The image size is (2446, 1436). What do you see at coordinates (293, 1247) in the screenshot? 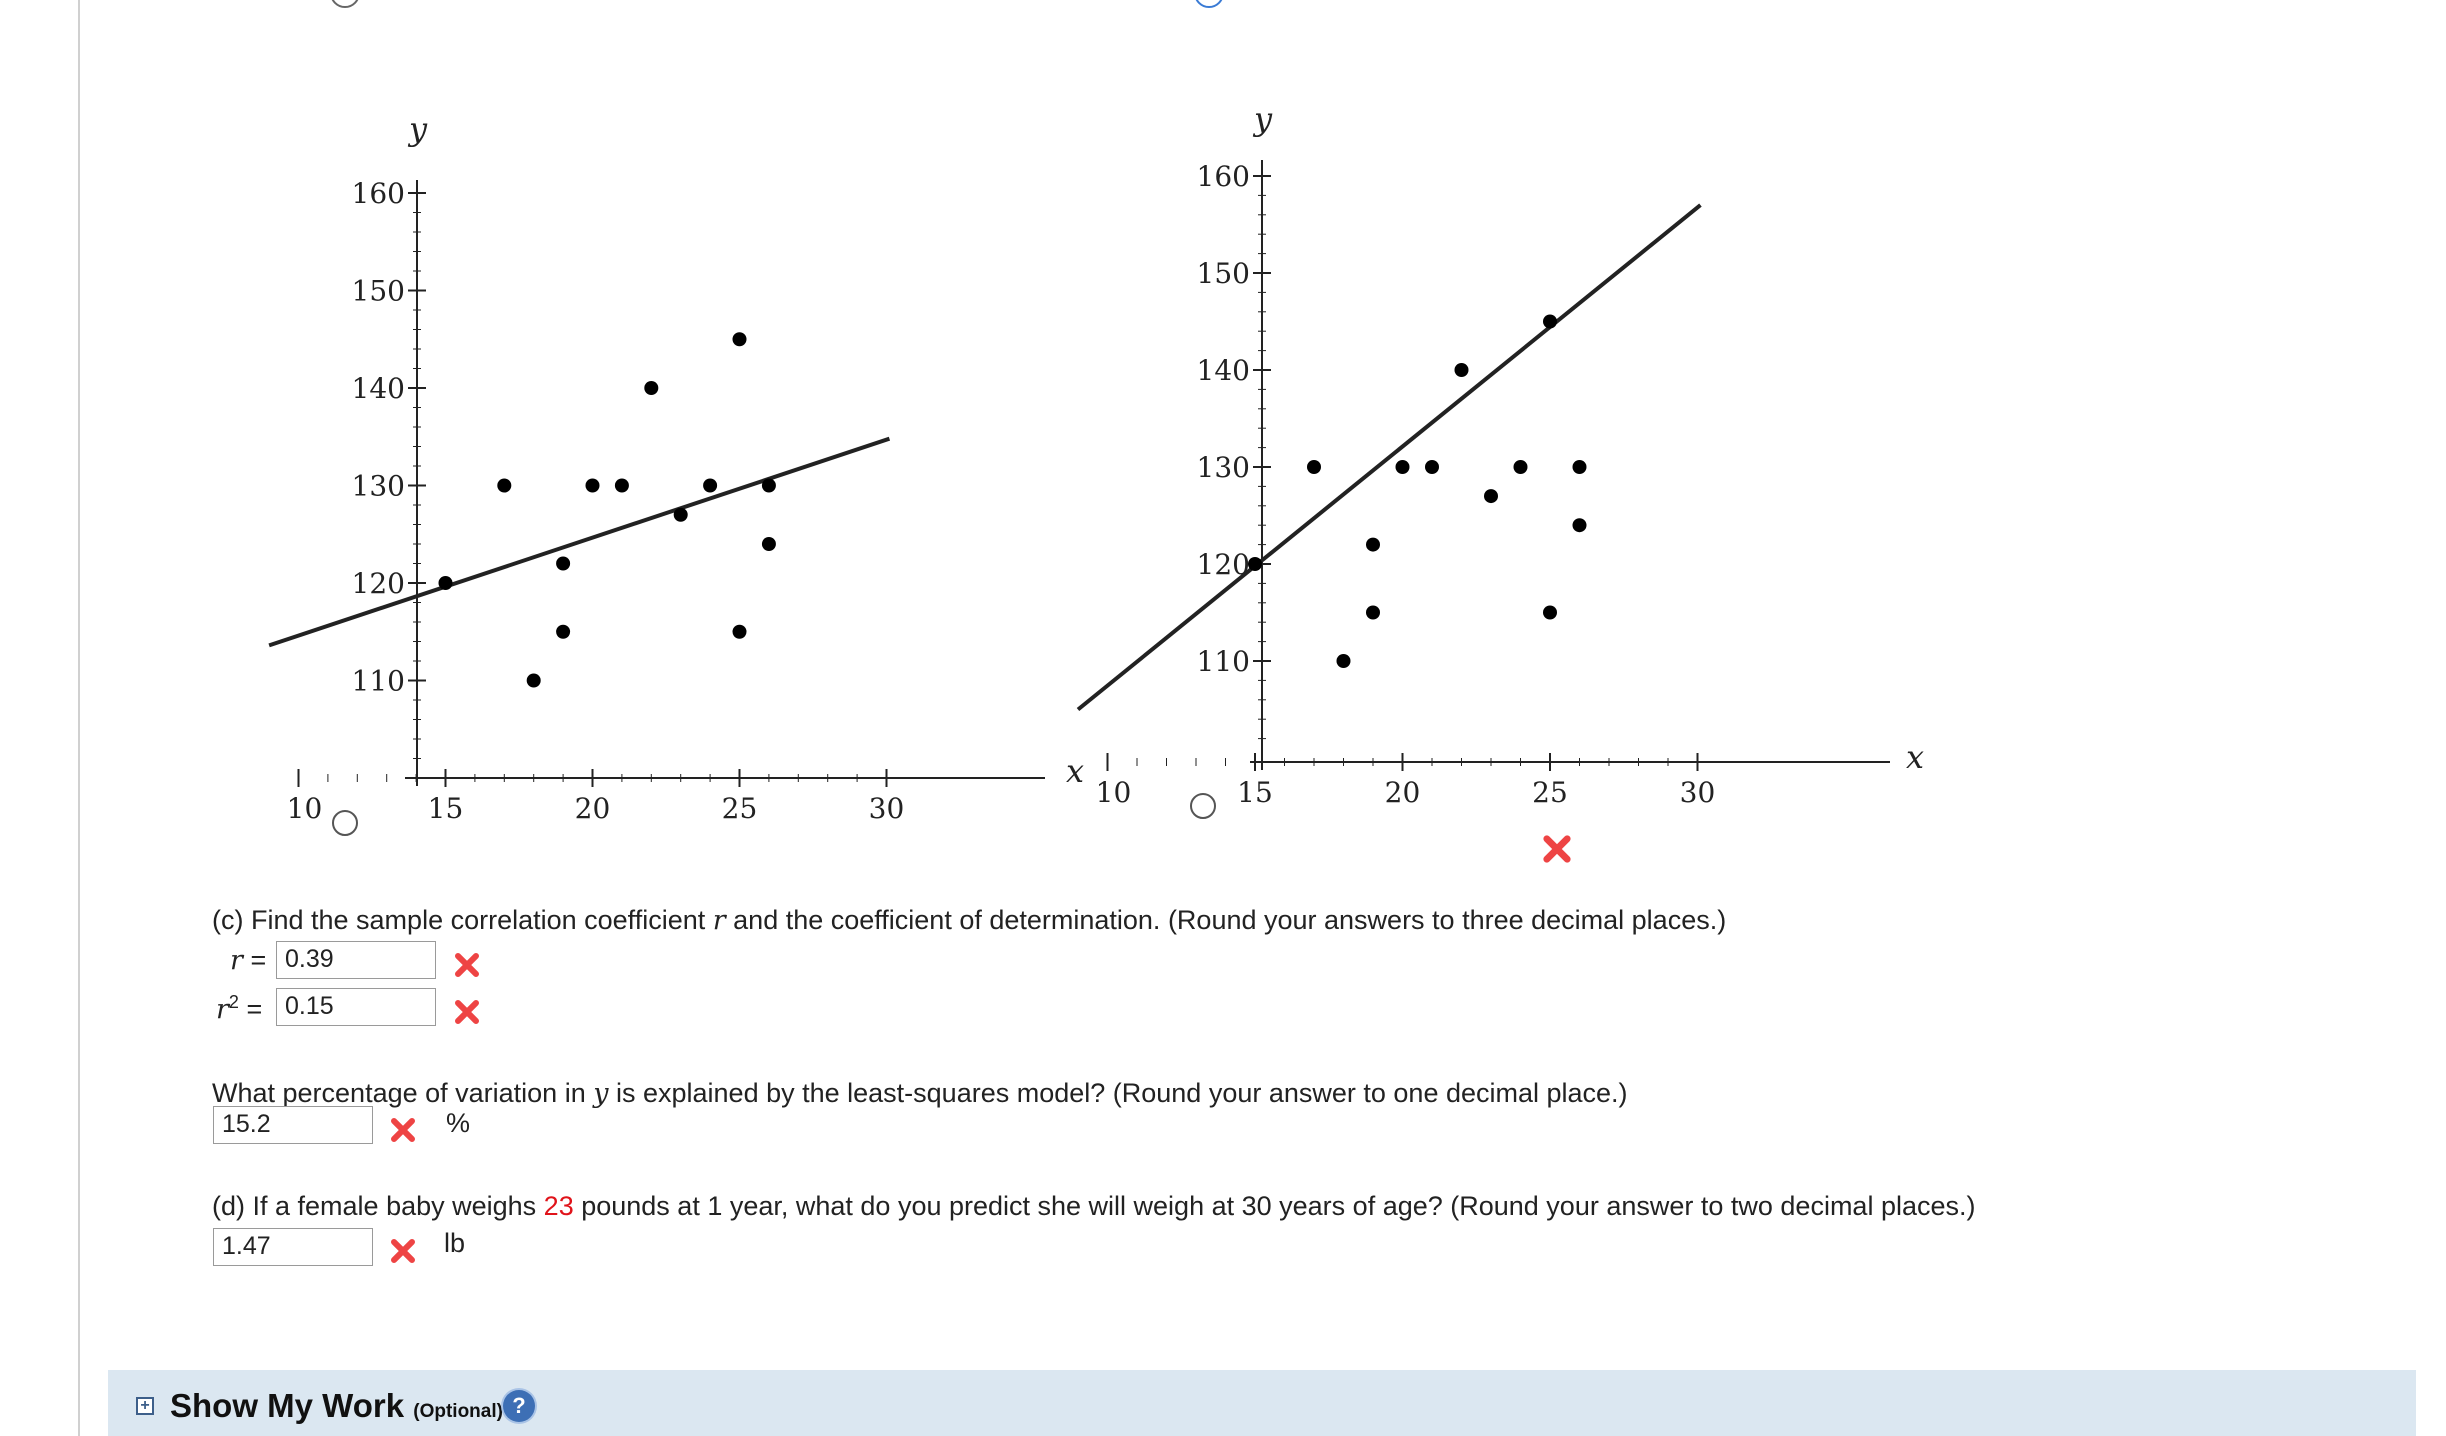
I see `prediction-input: 1.47` at bounding box center [293, 1247].